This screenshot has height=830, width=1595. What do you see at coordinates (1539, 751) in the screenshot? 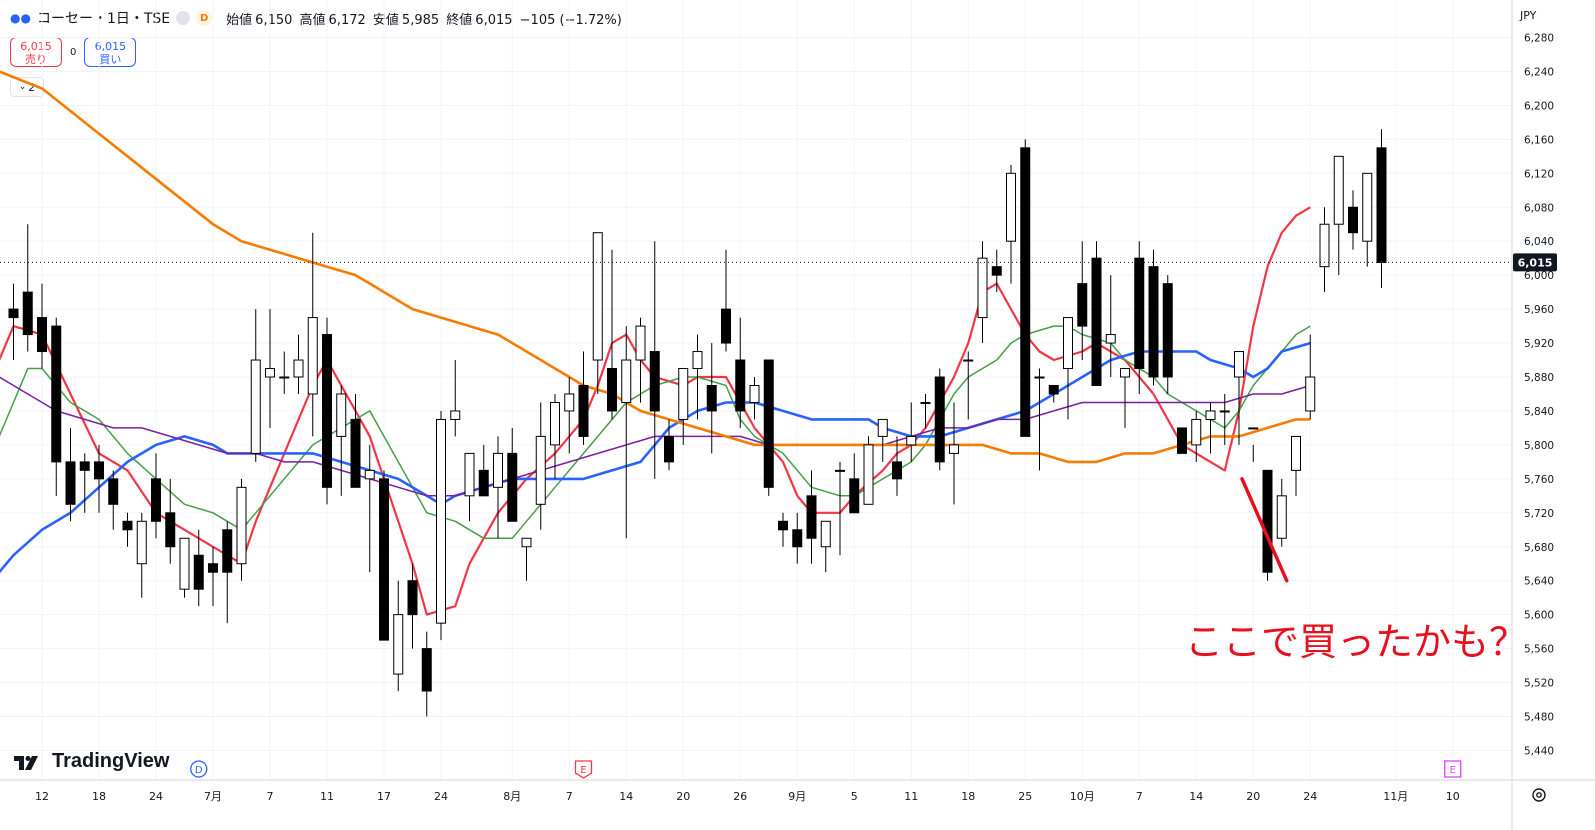
I see `price-tick-label: 5,440` at bounding box center [1539, 751].